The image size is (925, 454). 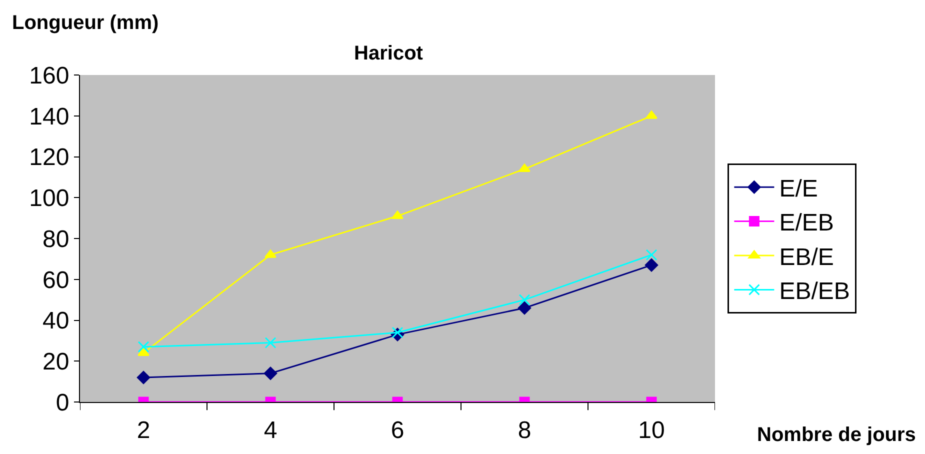 What do you see at coordinates (49, 116) in the screenshot?
I see `y-tick-label: 140` at bounding box center [49, 116].